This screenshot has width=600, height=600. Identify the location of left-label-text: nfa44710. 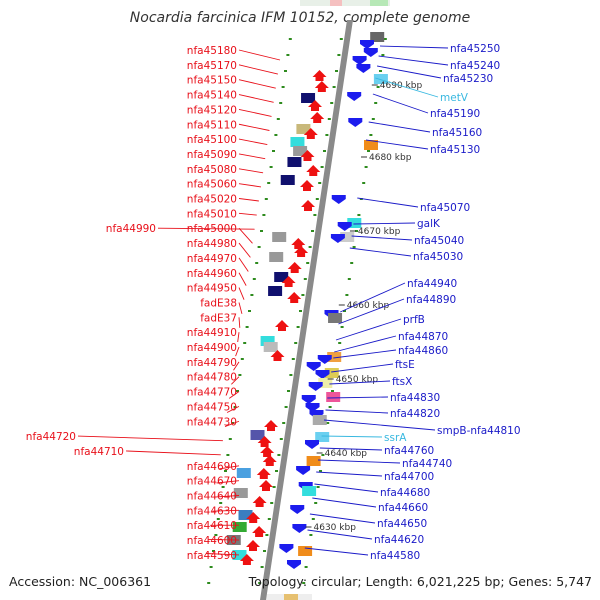
(99, 452).